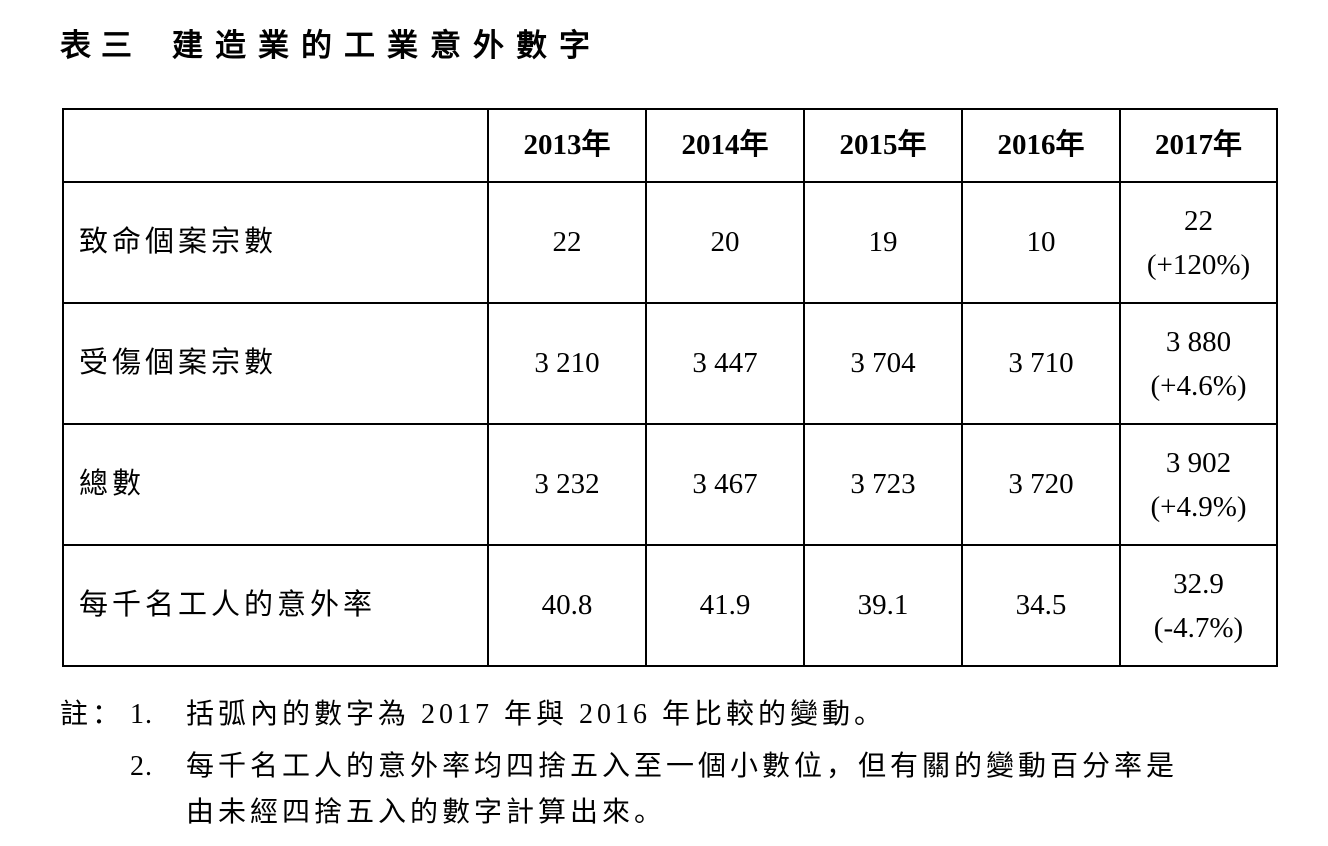 Image resolution: width=1328 pixels, height=846 pixels. I want to click on cell-value: 39.1, so click(883, 605).